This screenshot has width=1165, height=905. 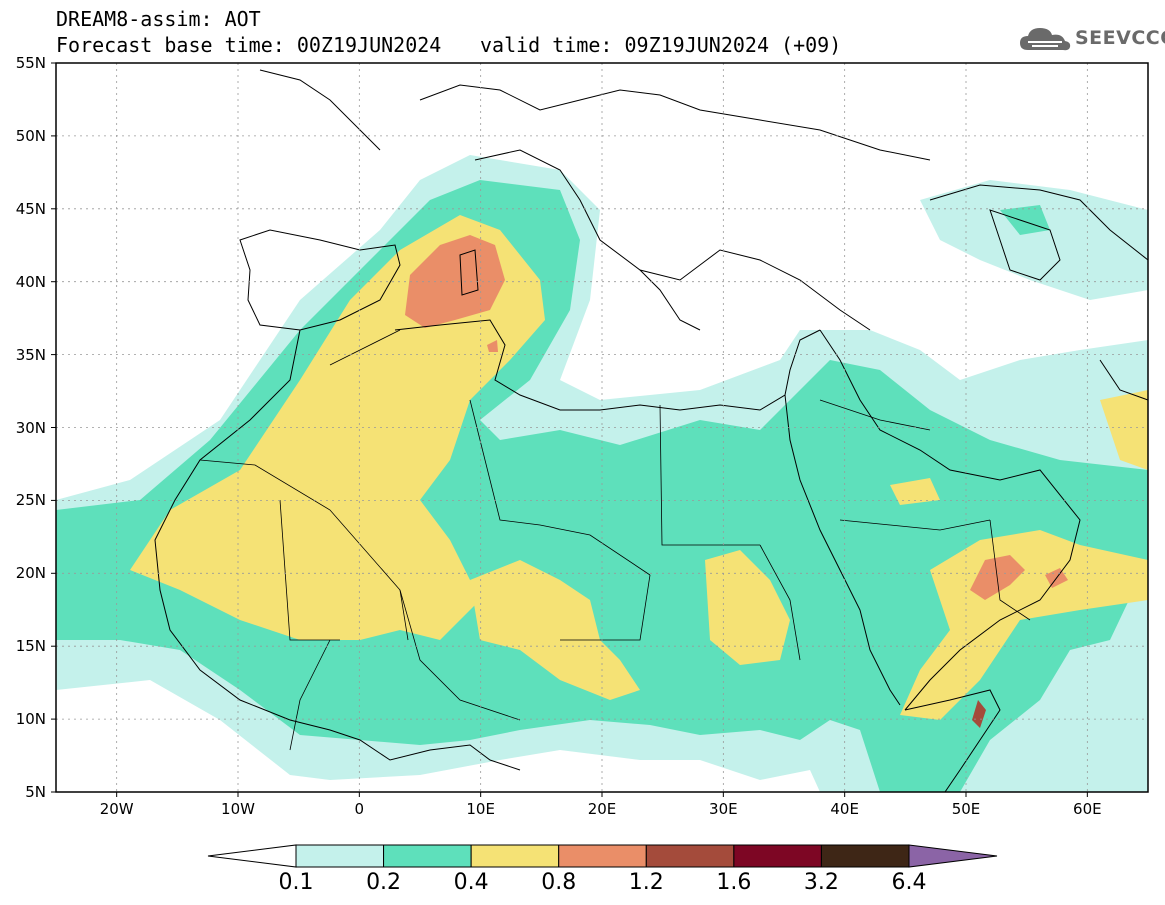 I want to click on colorbar-label: 0.1, so click(x=296, y=882).